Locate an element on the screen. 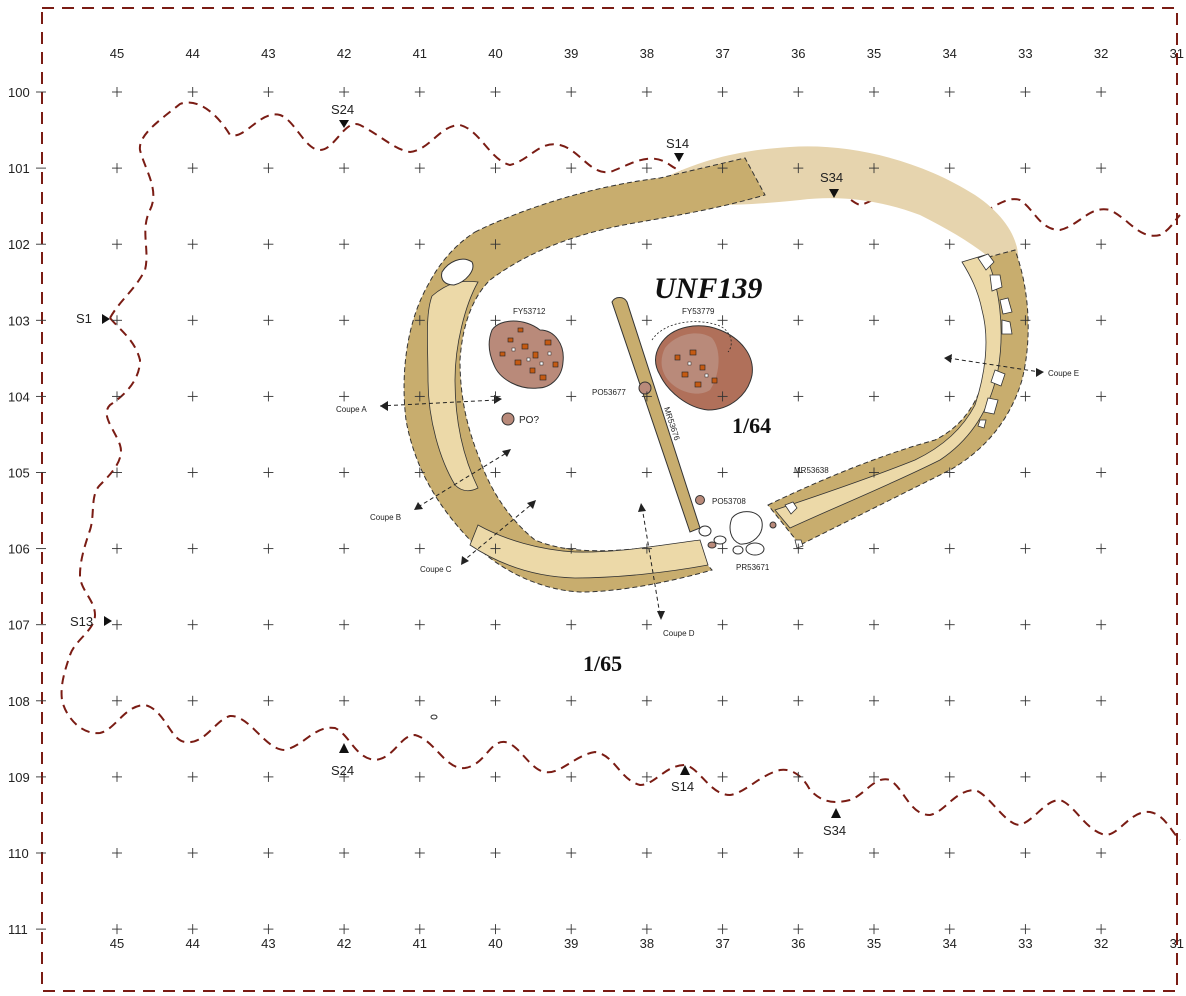 The width and height of the screenshot is (1186, 996). grid-label-x-top: 35 is located at coordinates (874, 53).